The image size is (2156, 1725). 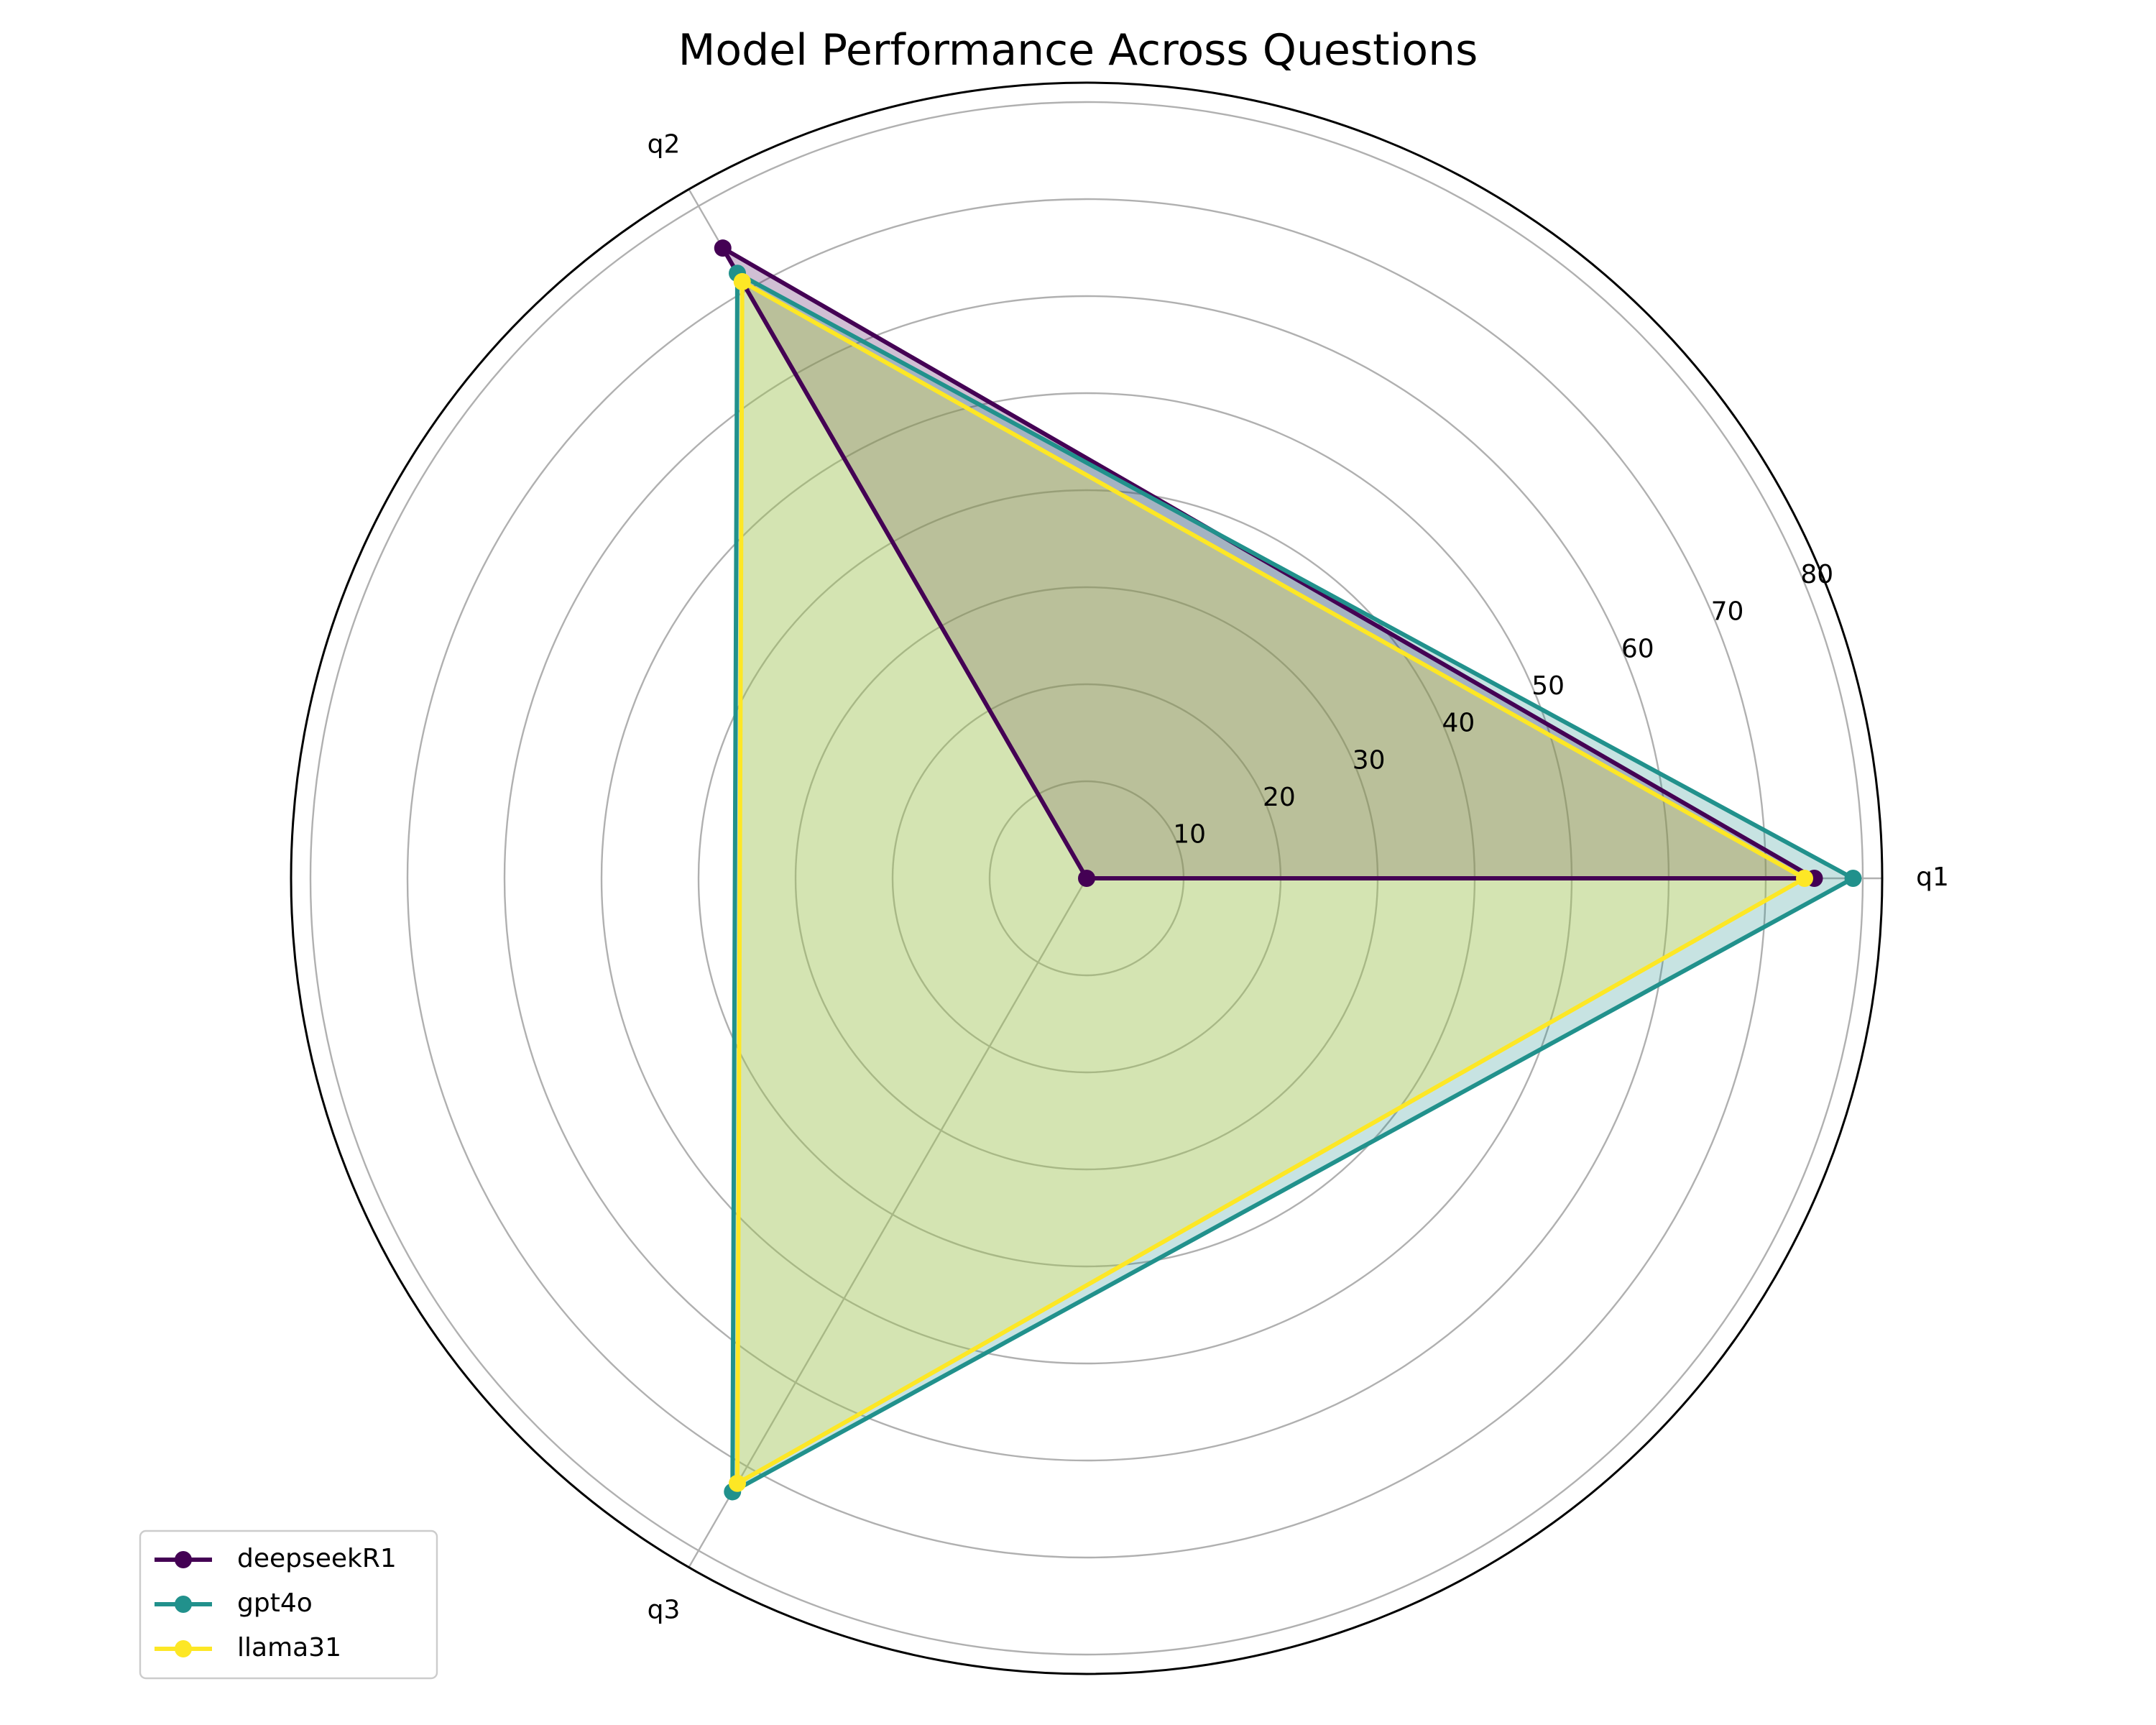 I want to click on chart-title: Model Performance Across Questions, so click(x=1078, y=50).